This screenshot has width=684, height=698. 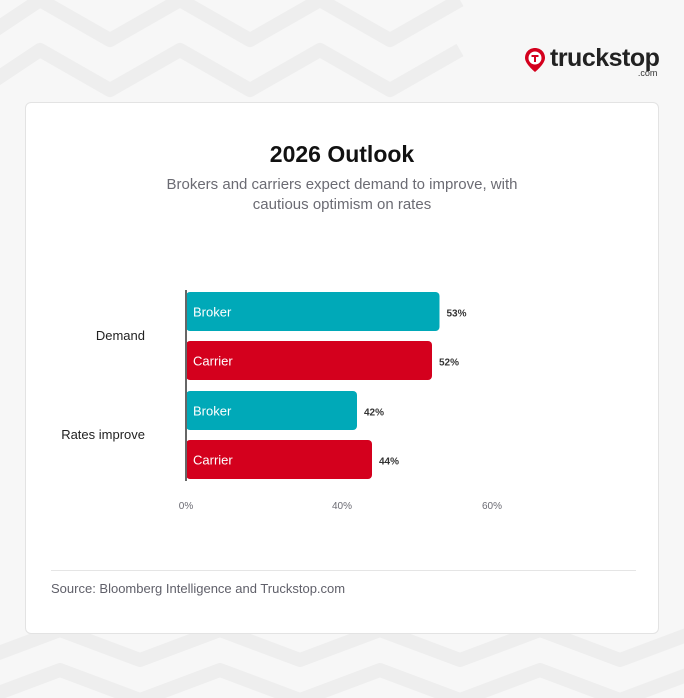 What do you see at coordinates (389, 462) in the screenshot?
I see `data-label: 44%` at bounding box center [389, 462].